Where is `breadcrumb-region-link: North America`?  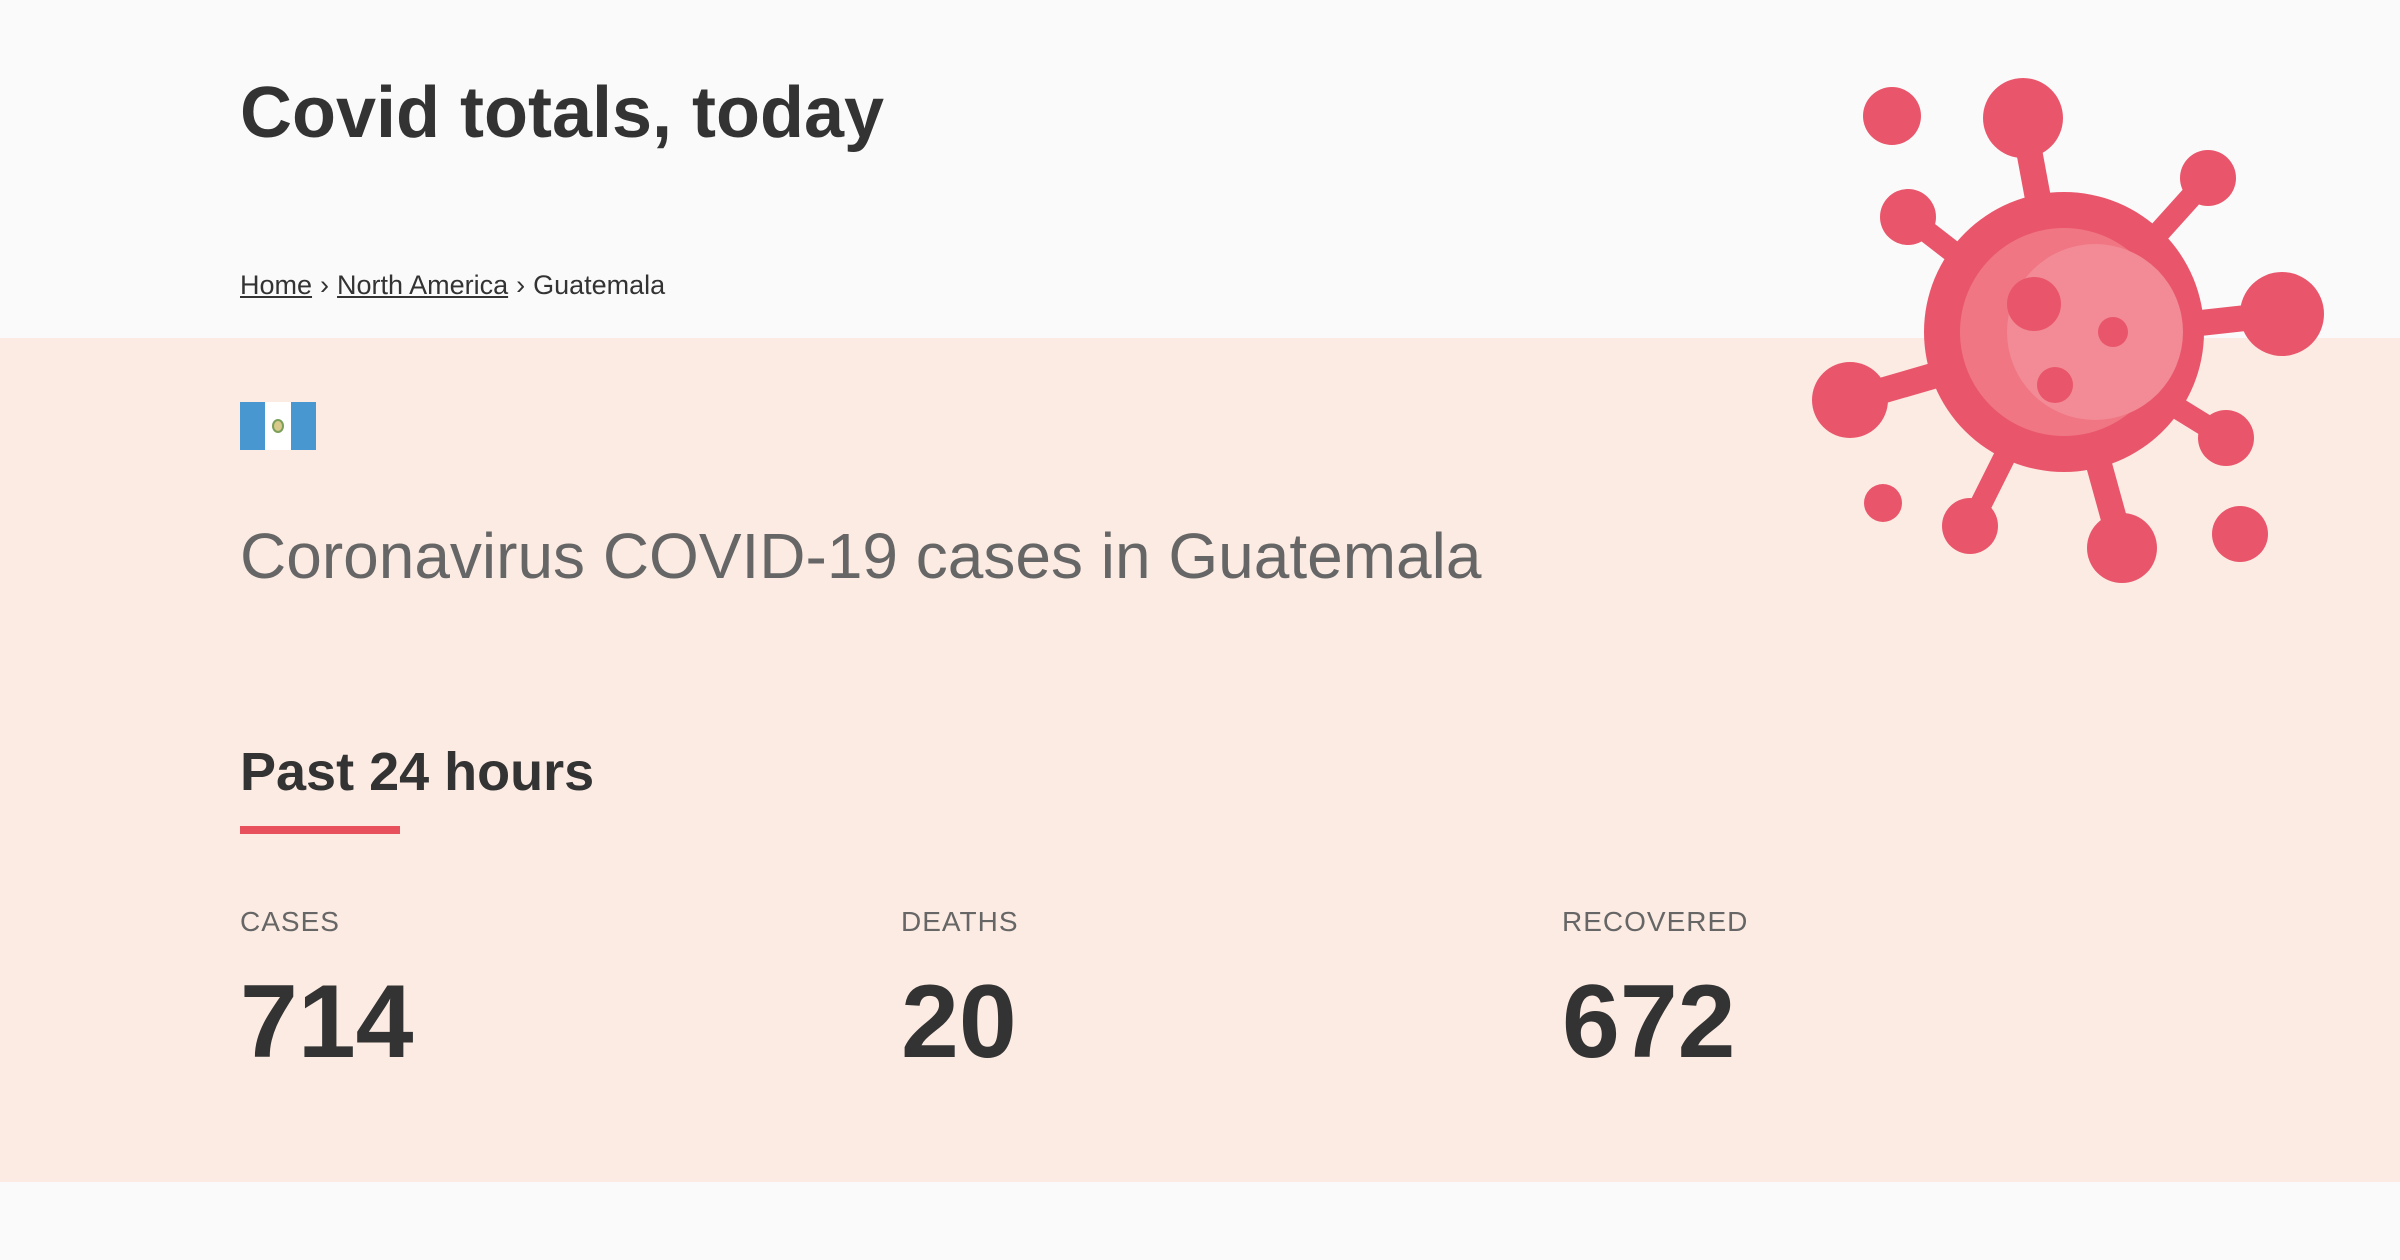
breadcrumb-region-link: North America is located at coordinates (423, 285).